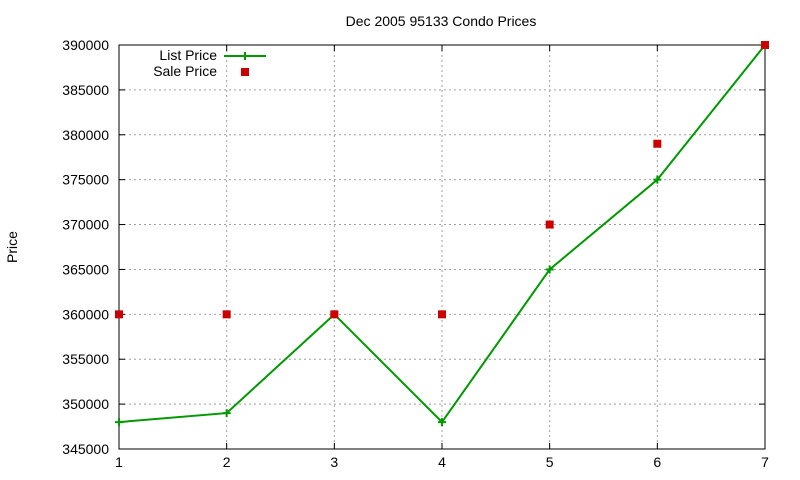  I want to click on y-tick-label: 365000, so click(85, 269).